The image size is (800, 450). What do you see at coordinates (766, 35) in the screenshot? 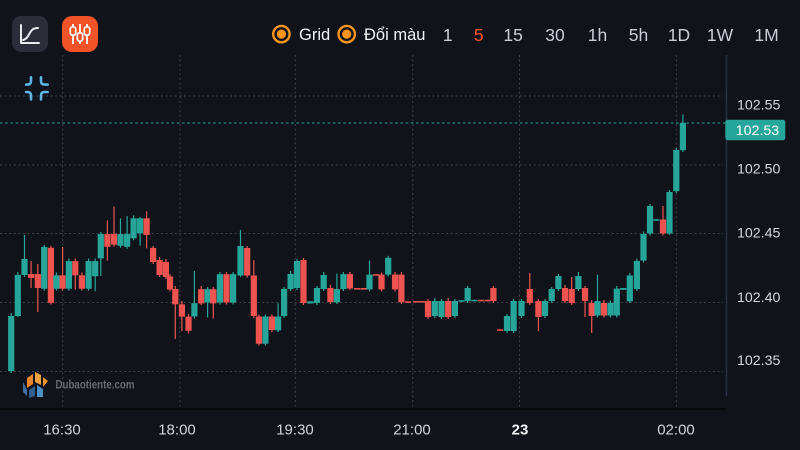
I see `svg-text: 1M` at bounding box center [766, 35].